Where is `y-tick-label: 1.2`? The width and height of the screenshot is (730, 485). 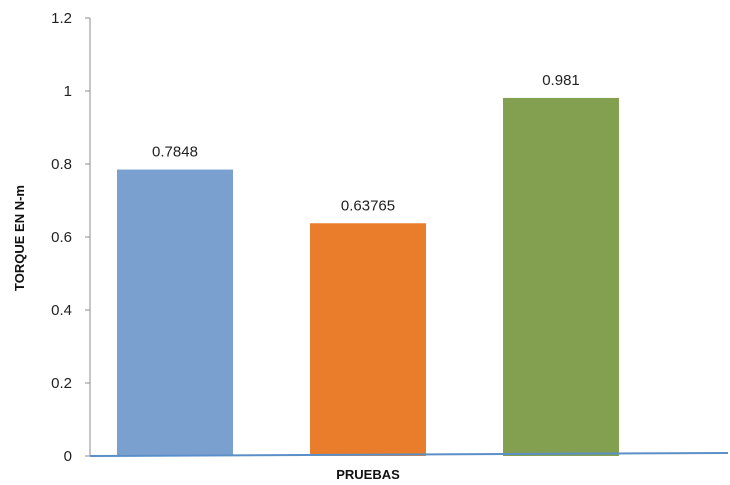
y-tick-label: 1.2 is located at coordinates (61, 18).